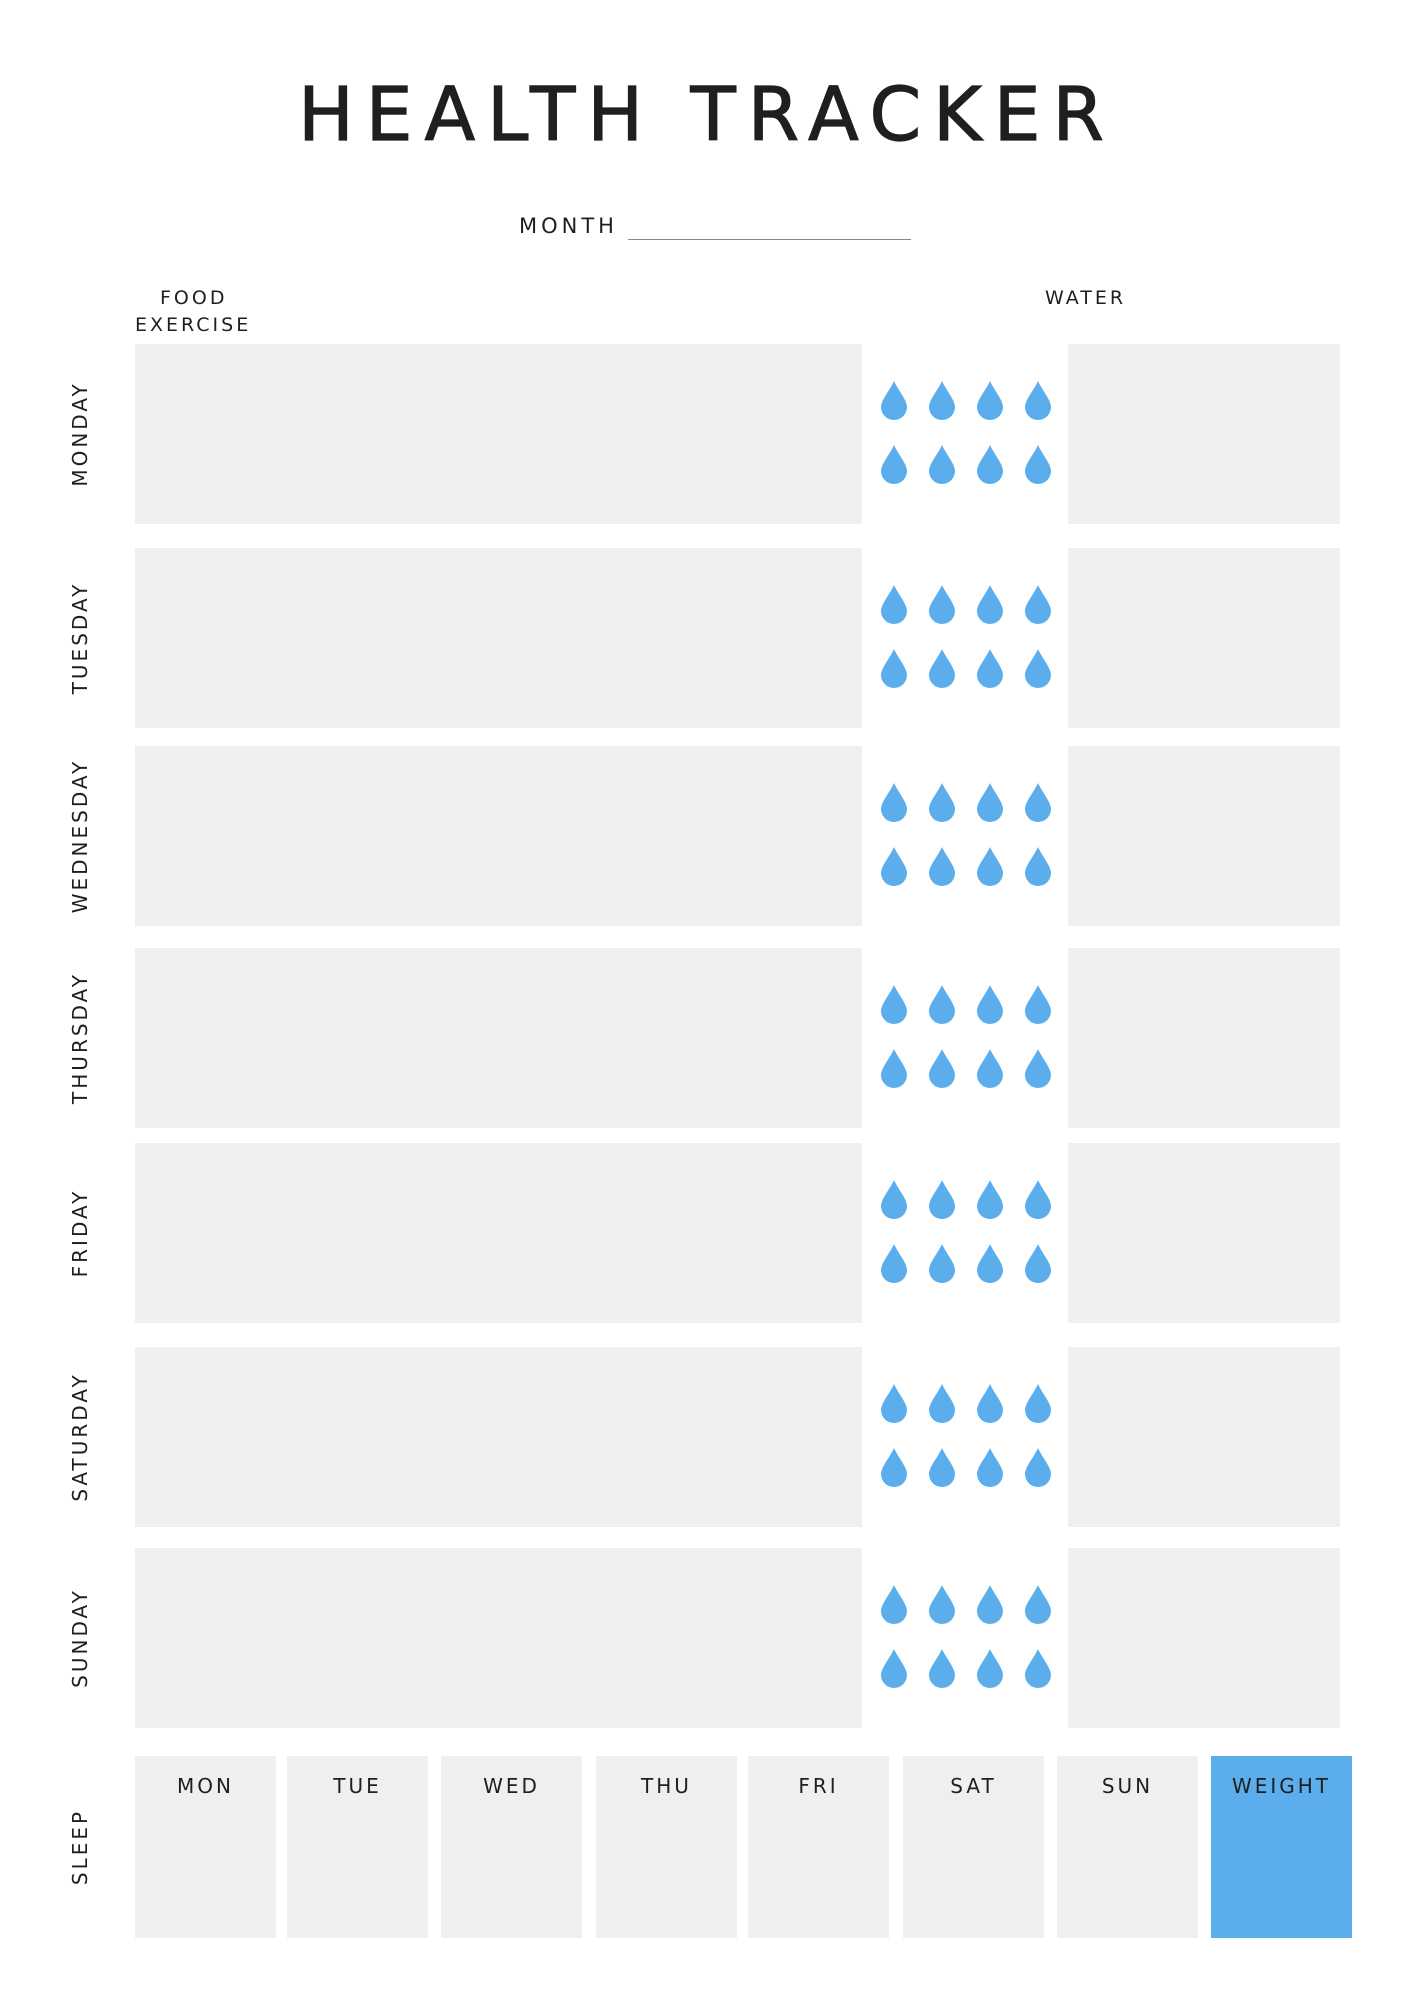  I want to click on day-label-thursday: THURSDAY, so click(80, 1038).